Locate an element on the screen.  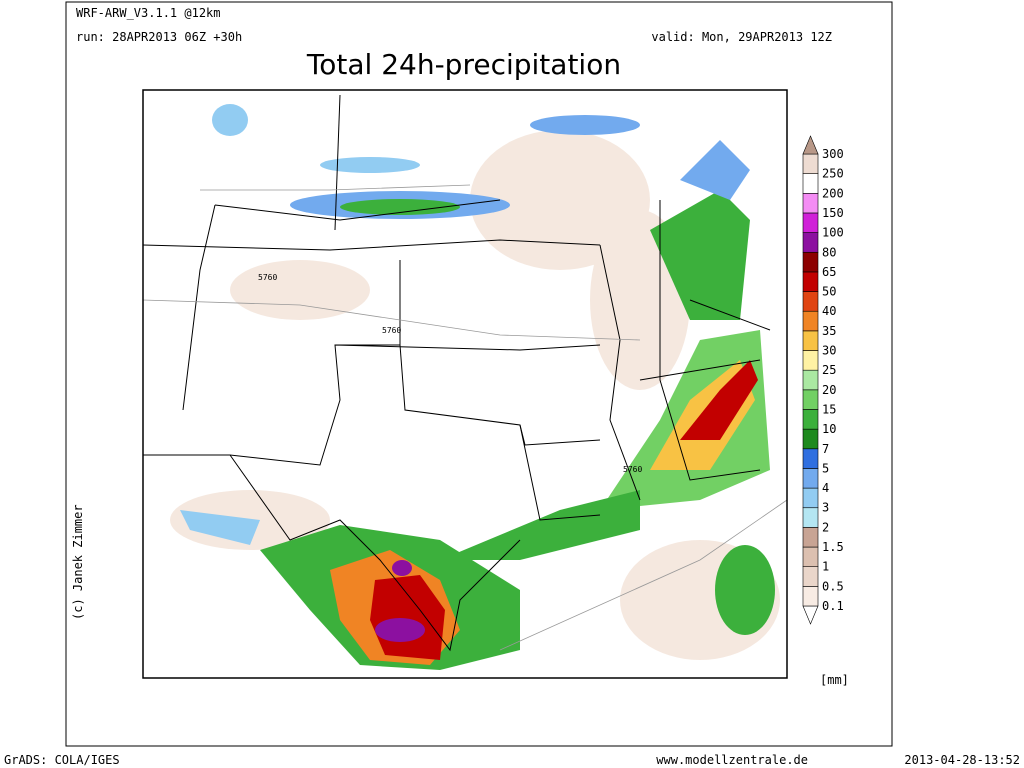
valid-label: valid: Mon, 29APR2013 12Z is located at coordinates (741, 37).